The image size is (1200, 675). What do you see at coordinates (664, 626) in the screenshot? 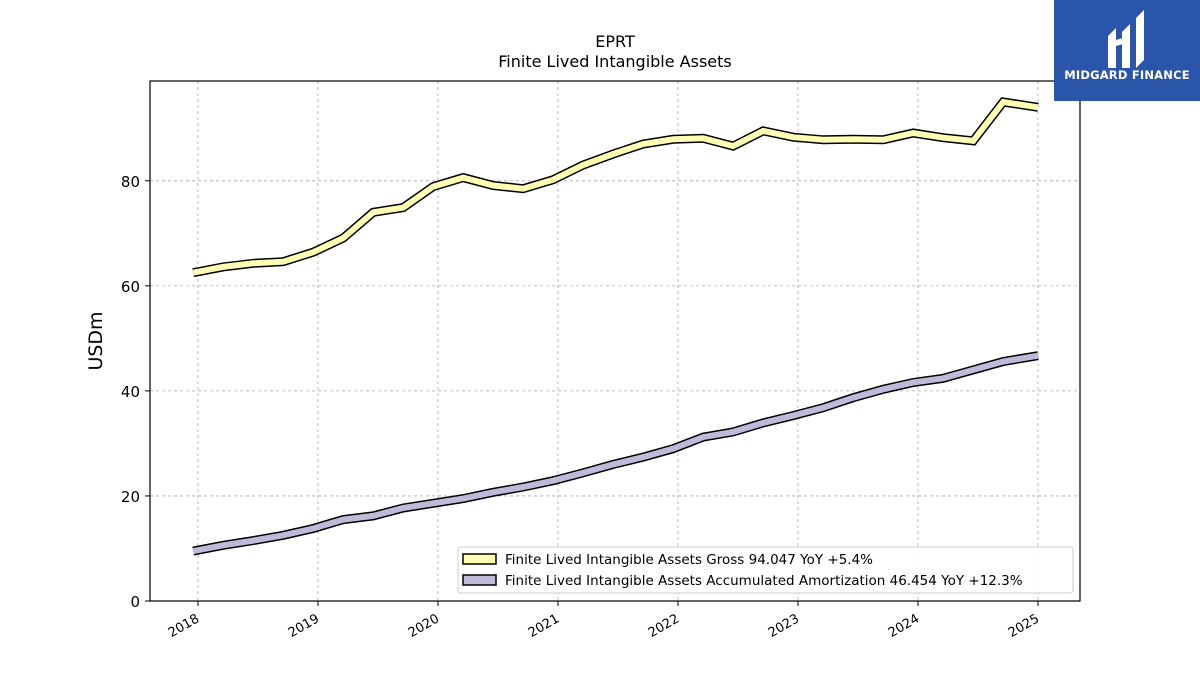
I see `x-tick-label: 2022` at bounding box center [664, 626].